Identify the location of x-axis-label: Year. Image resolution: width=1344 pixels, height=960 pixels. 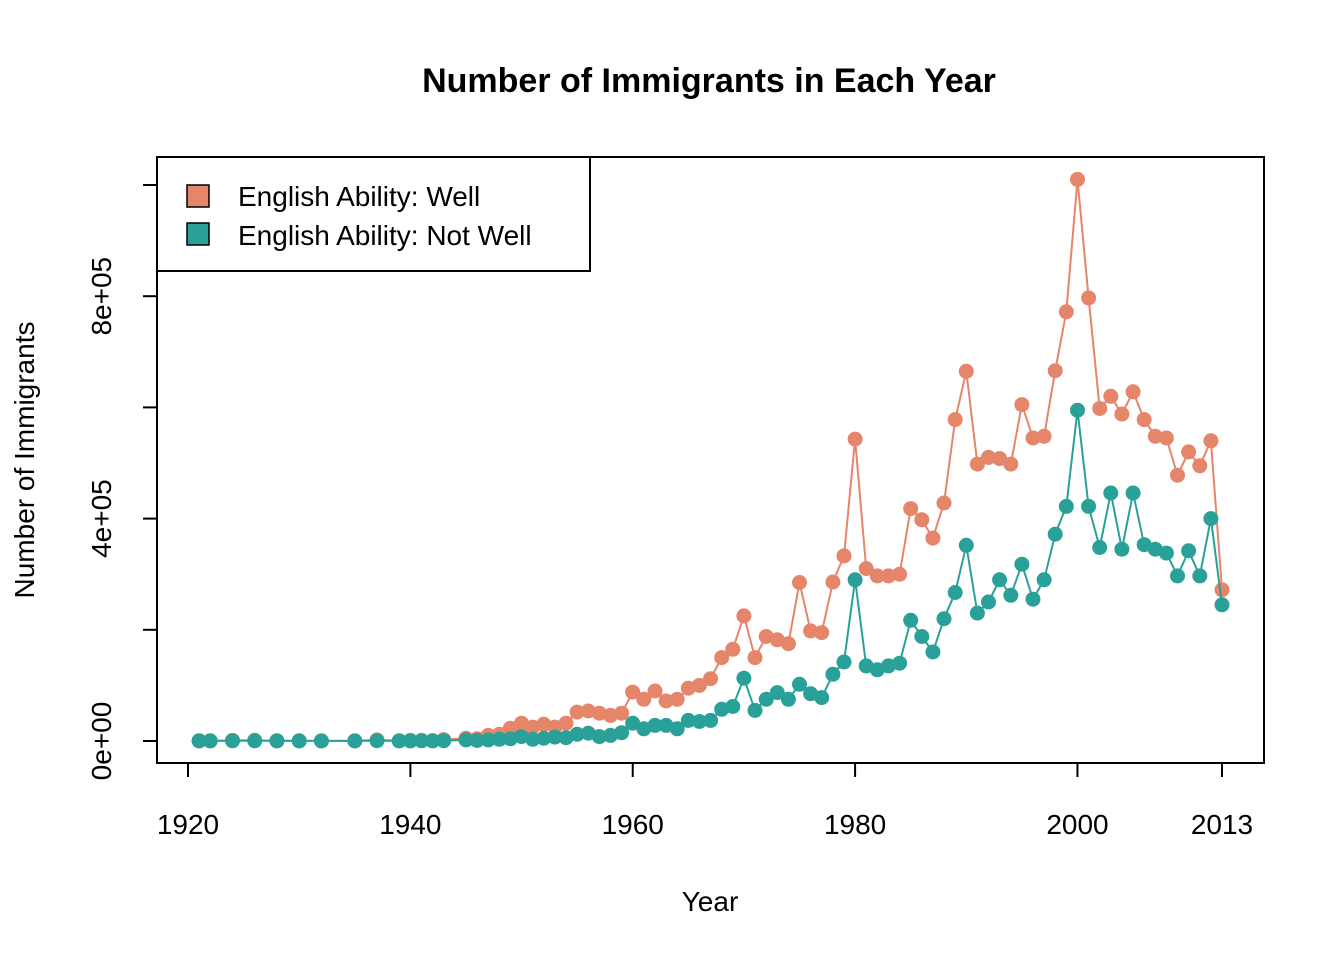
(710, 901).